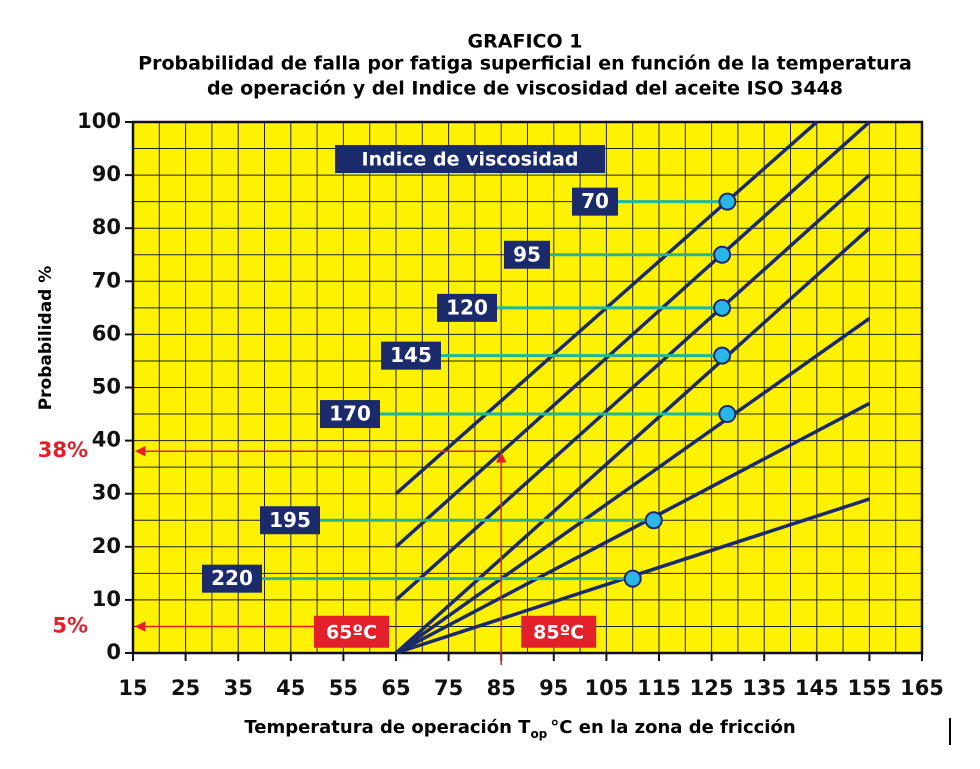 This screenshot has width=980, height=769. What do you see at coordinates (106, 280) in the screenshot?
I see `y-tick-label: 70` at bounding box center [106, 280].